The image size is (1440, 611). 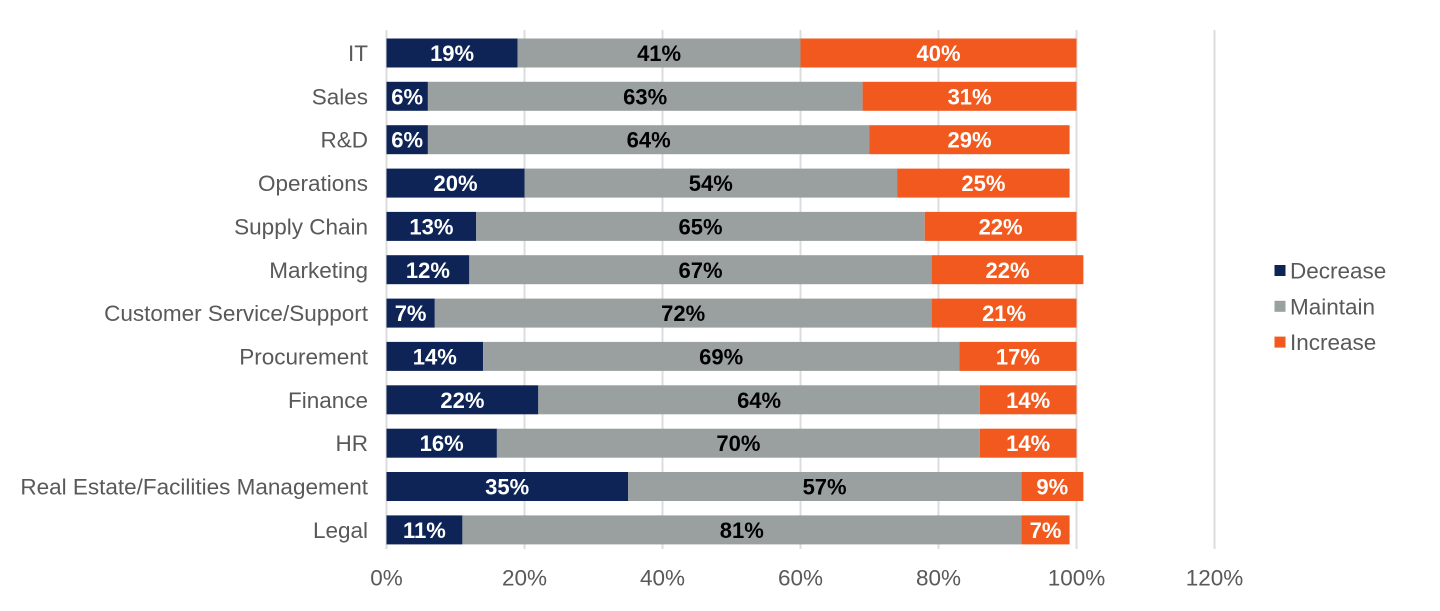 I want to click on svg-text: 65%, so click(x=700, y=226).